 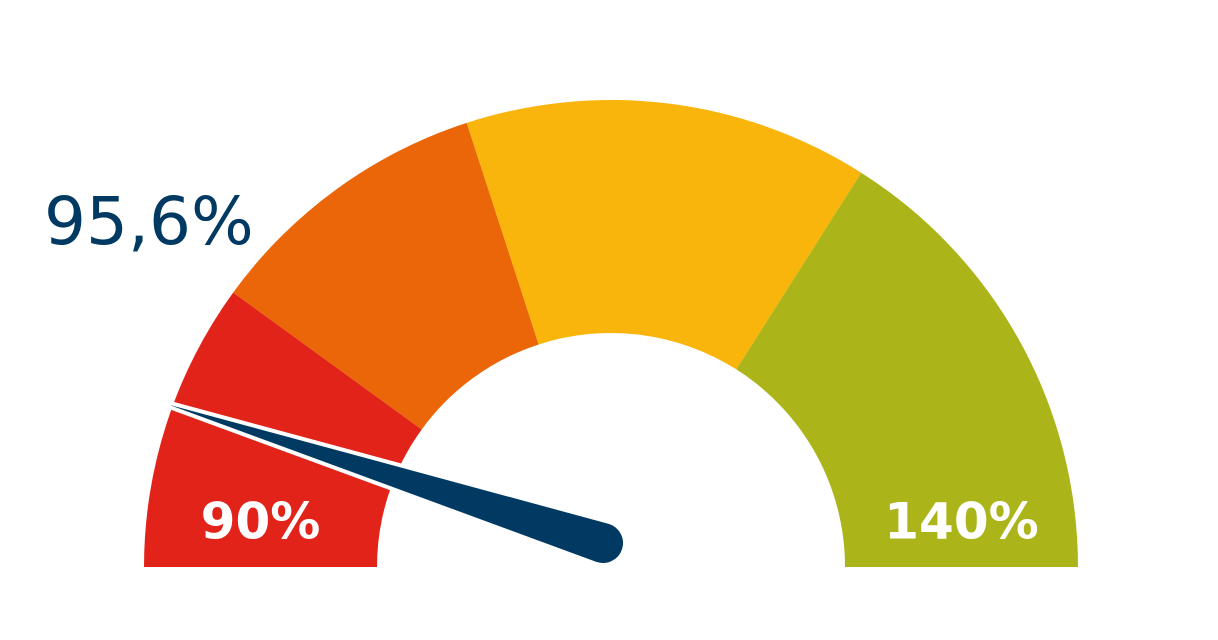 What do you see at coordinates (261, 522) in the screenshot?
I see `tick-label: 90%` at bounding box center [261, 522].